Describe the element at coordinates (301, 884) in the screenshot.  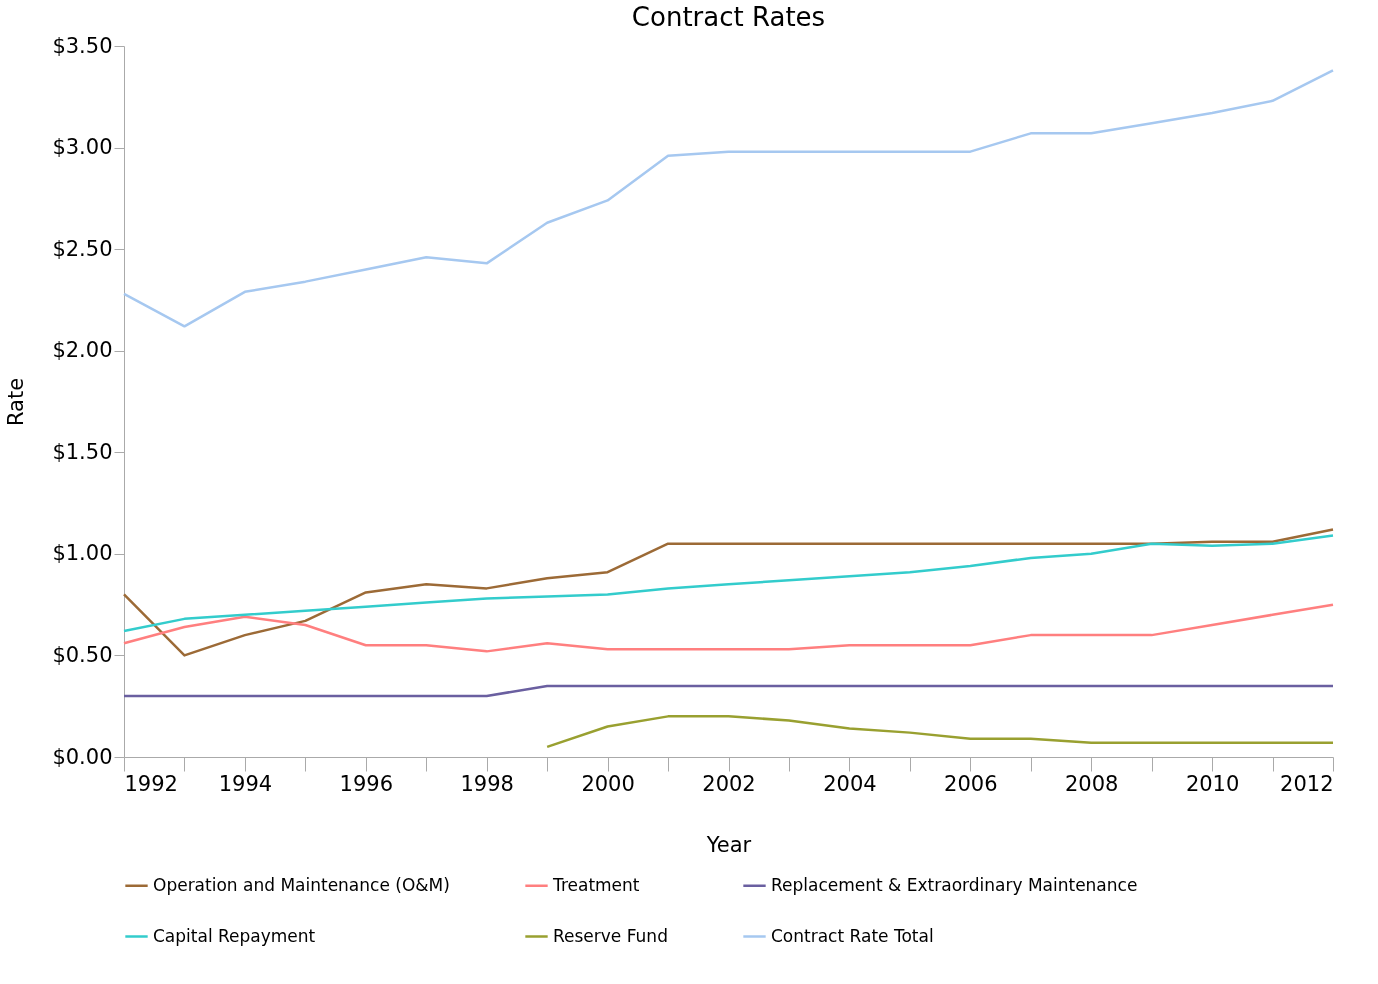
I see `legend-label: Operation and Maintenance (O&M)` at that location.